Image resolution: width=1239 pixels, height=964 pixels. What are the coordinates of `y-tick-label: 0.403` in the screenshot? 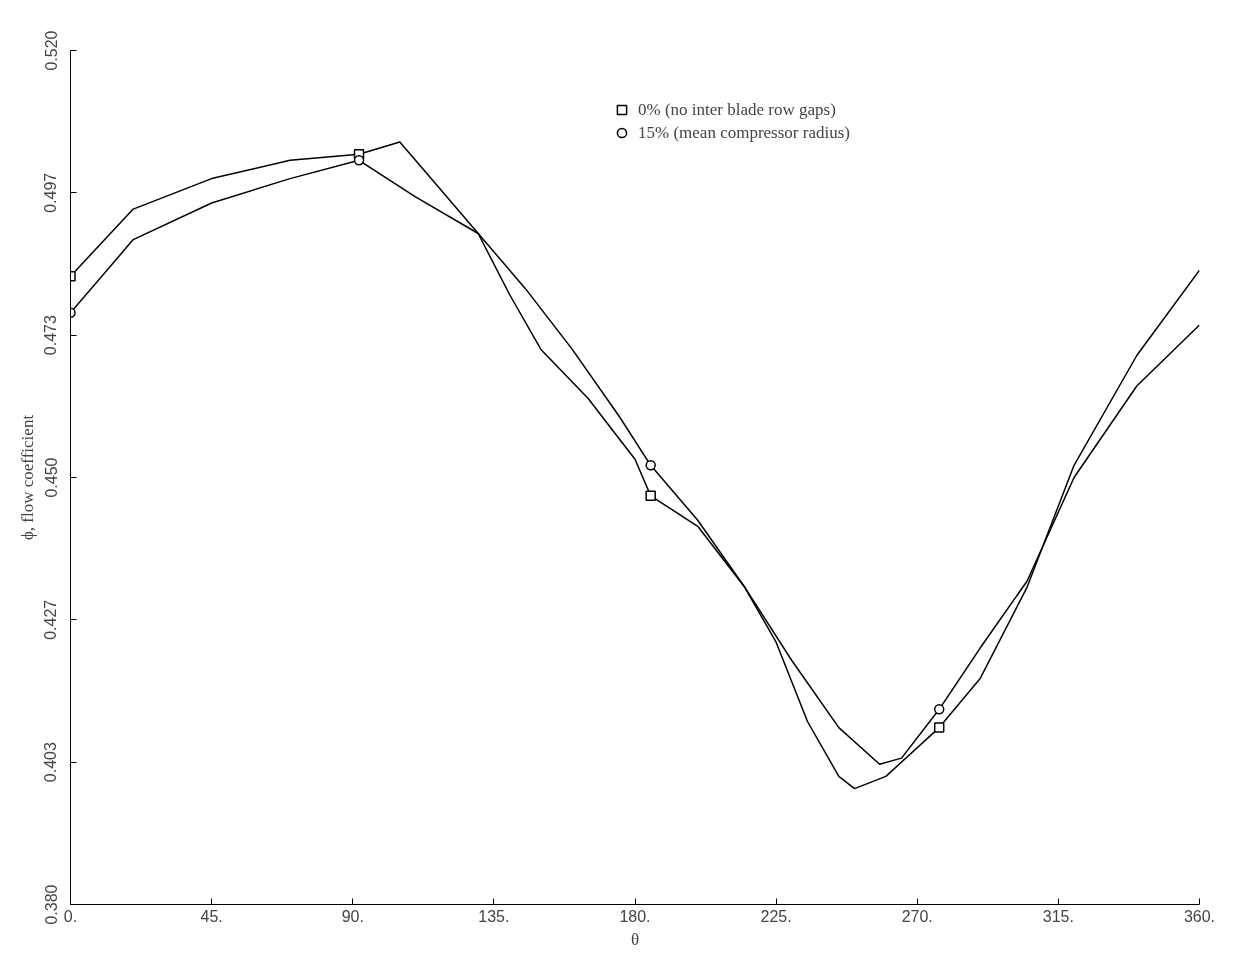 It's located at (51, 762).